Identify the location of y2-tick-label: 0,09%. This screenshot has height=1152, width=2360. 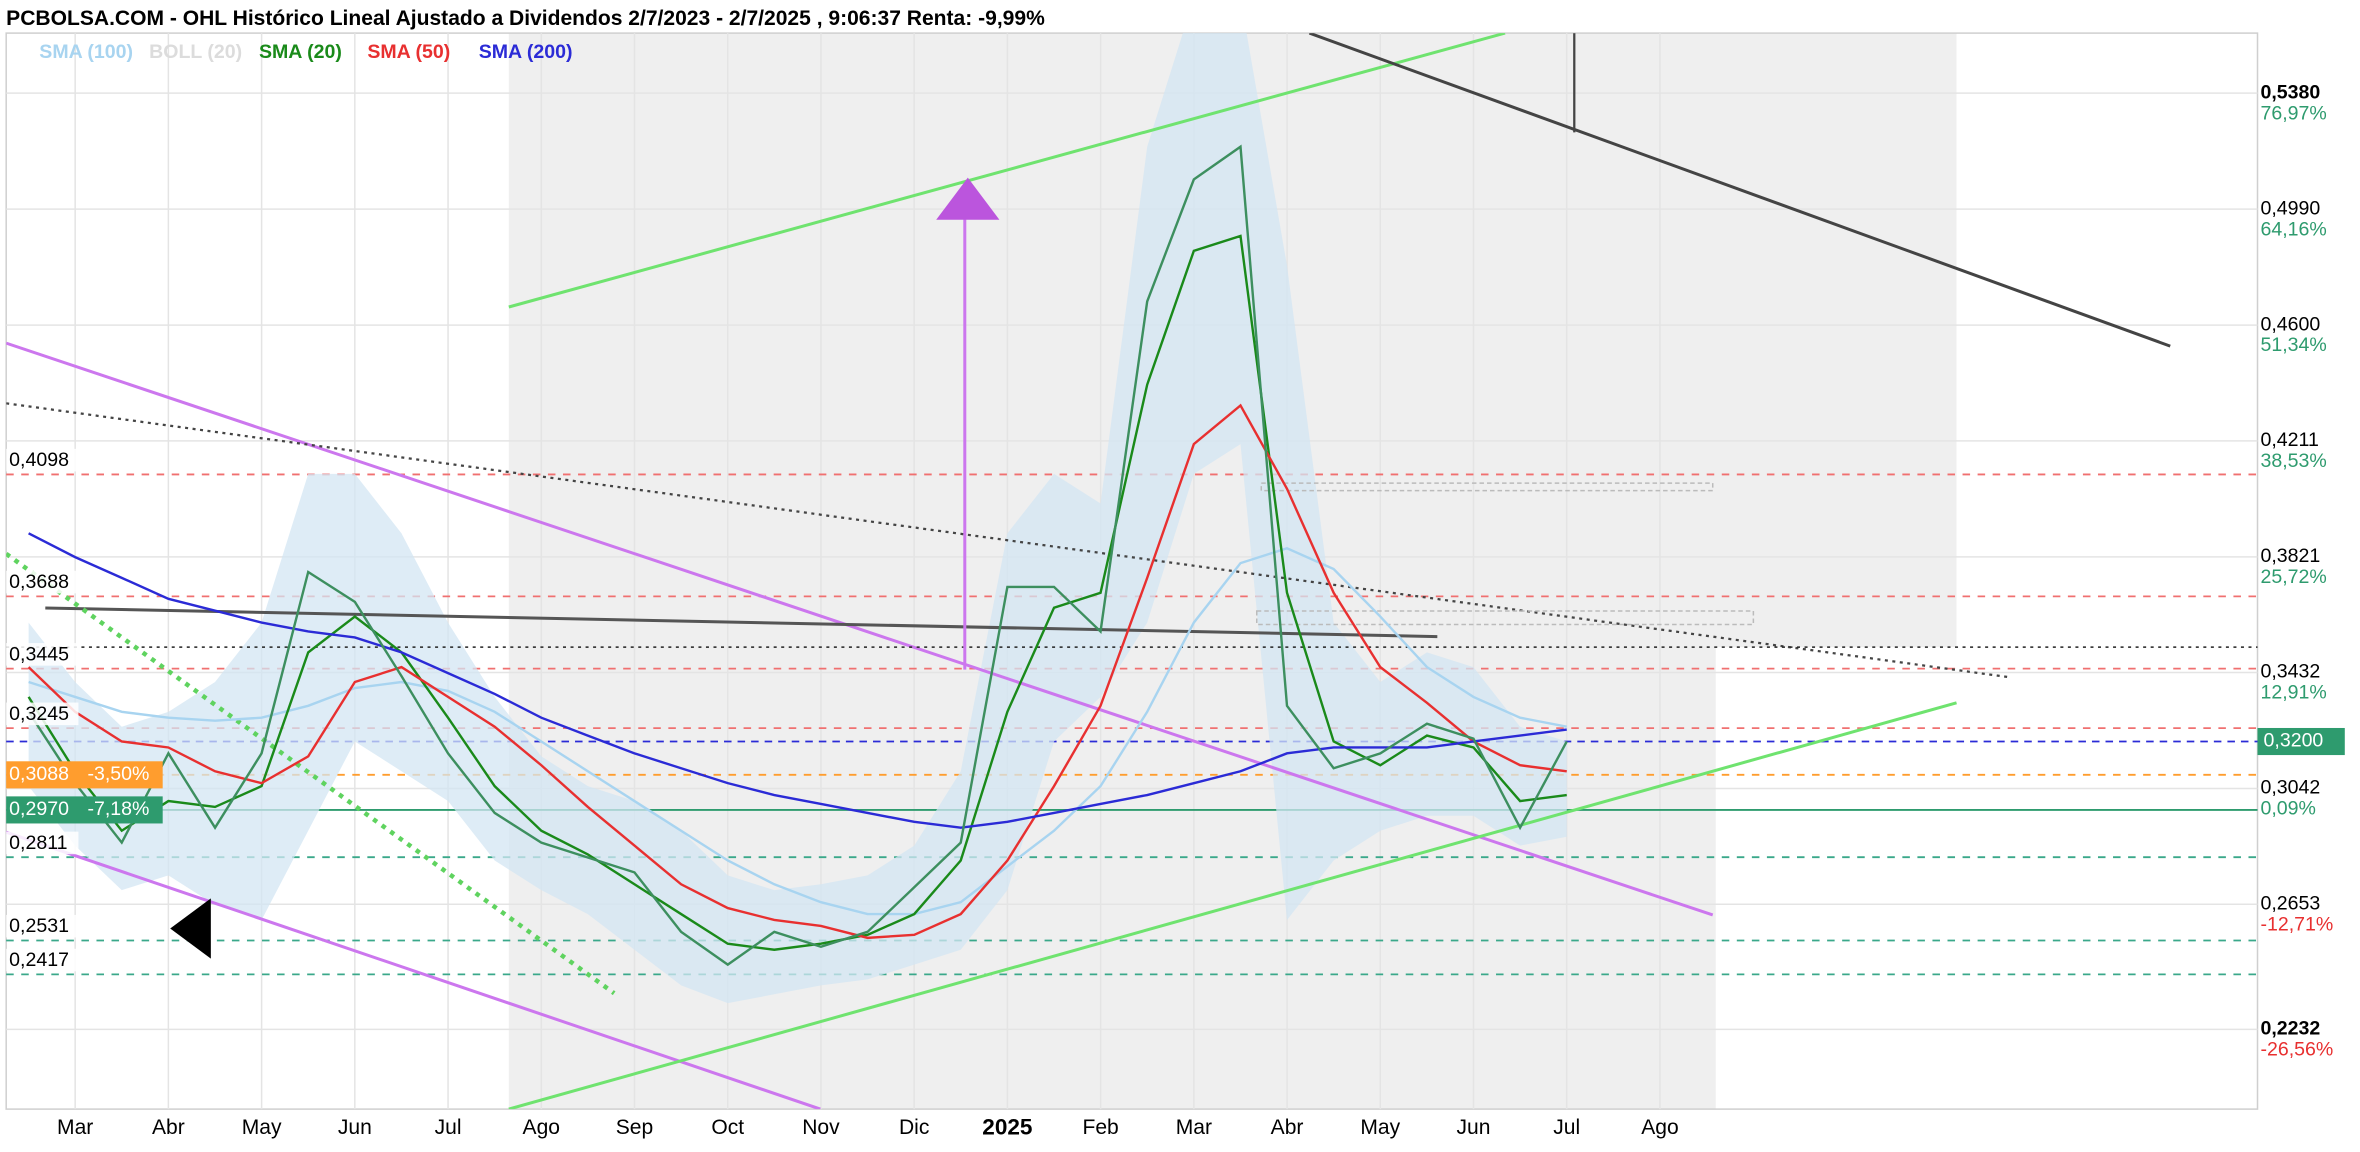
(2288, 809).